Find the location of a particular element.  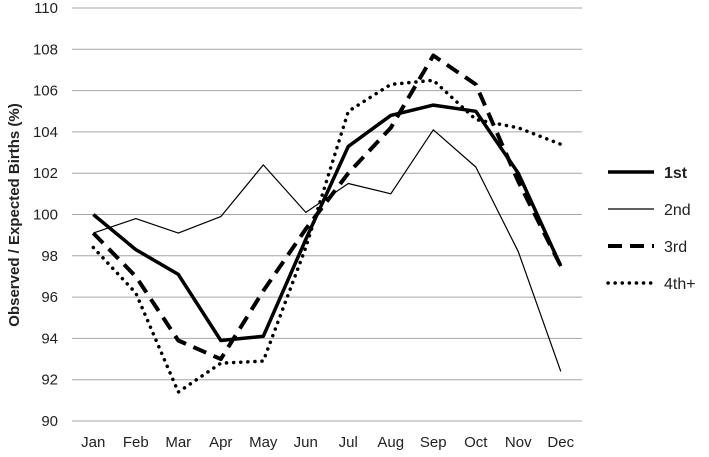

legend-label: 1st is located at coordinates (676, 173).